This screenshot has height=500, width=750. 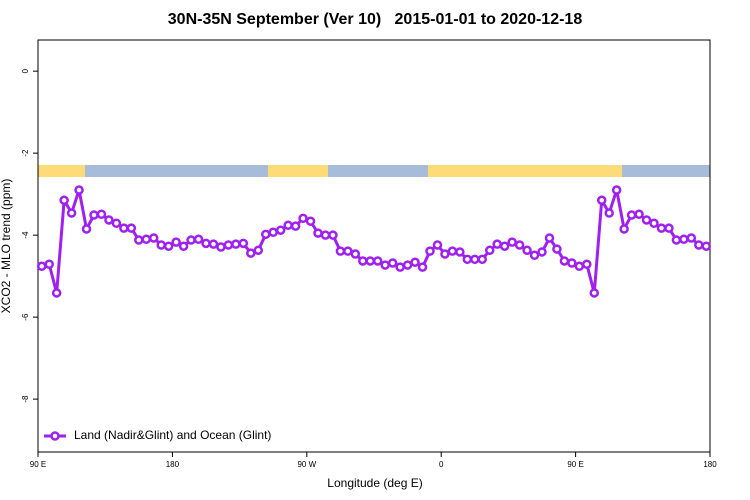 What do you see at coordinates (374, 171) in the screenshot?
I see `land-mask` at bounding box center [374, 171].